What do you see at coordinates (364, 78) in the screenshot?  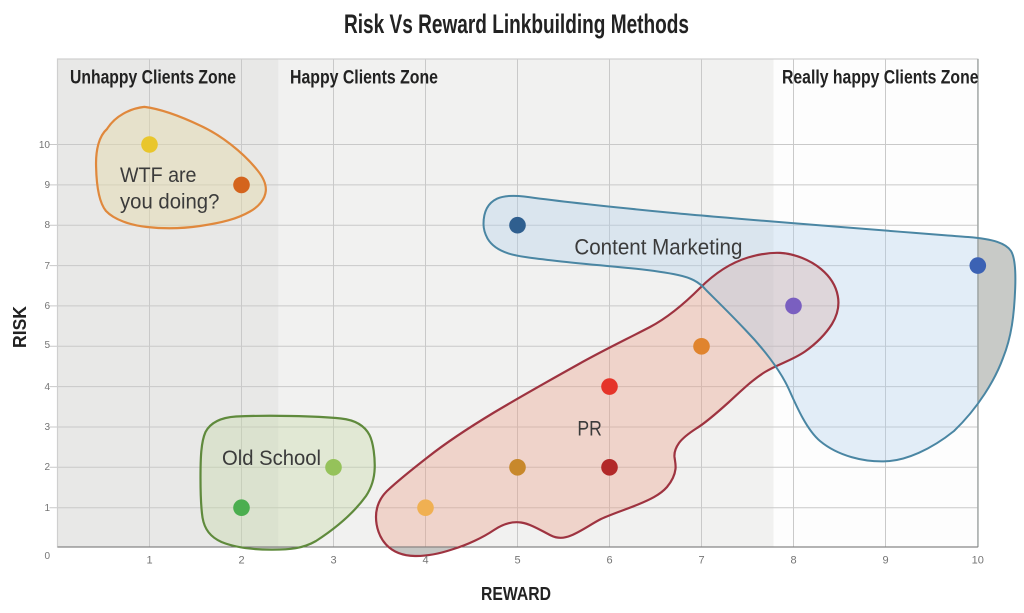 I see `svg-text: Happy Clients Zone` at bounding box center [364, 78].